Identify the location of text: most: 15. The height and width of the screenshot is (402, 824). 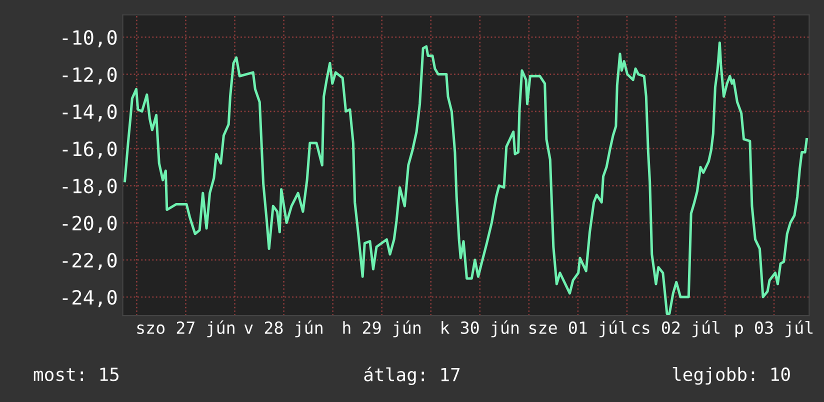
(76, 375).